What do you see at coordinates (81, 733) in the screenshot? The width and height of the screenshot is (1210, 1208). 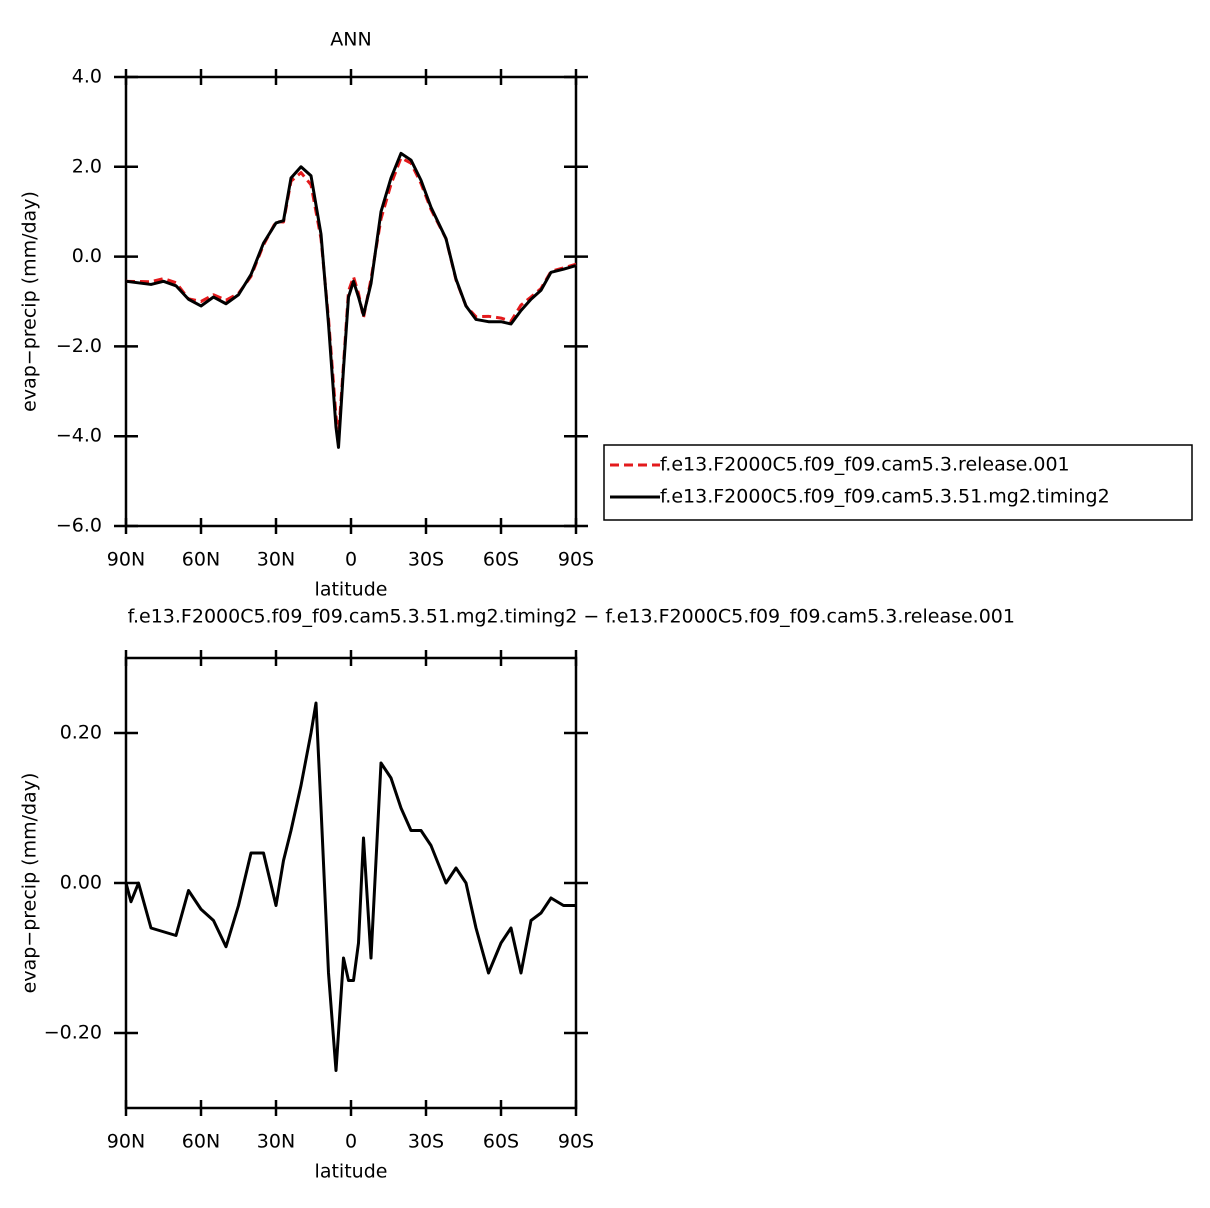 I see `y-tick-label: 0.20` at bounding box center [81, 733].